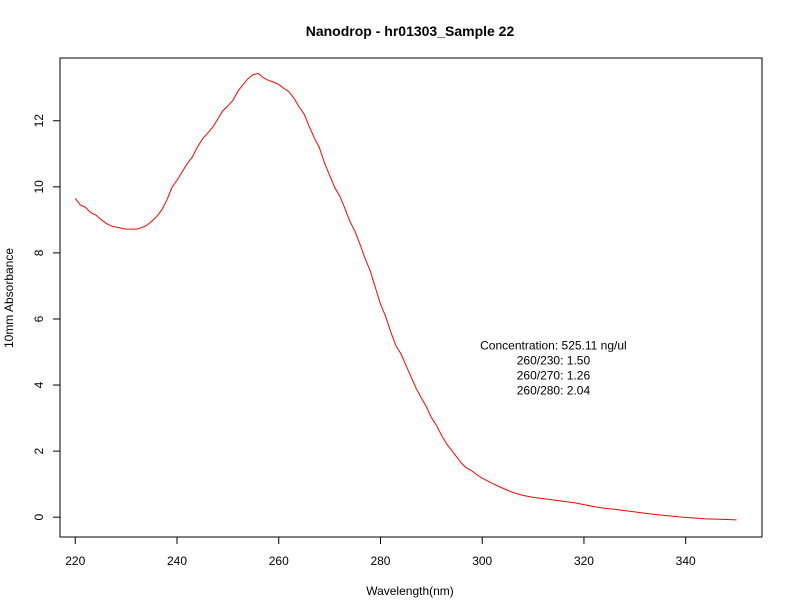 This screenshot has height=612, width=792. What do you see at coordinates (584, 561) in the screenshot?
I see `x-tick-label: 320` at bounding box center [584, 561].